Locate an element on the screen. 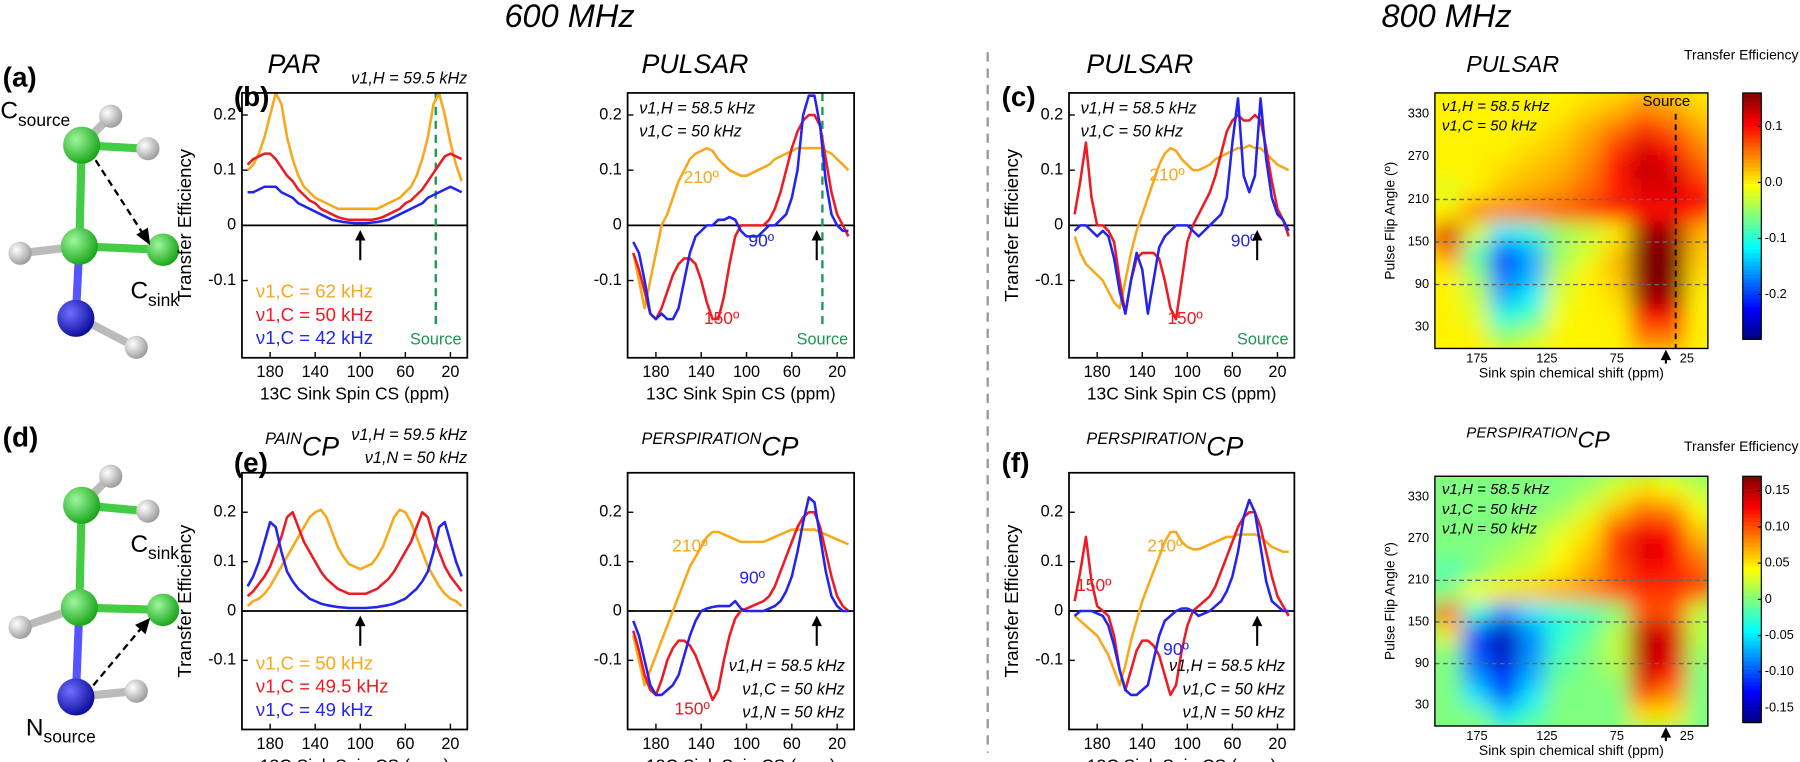 The image size is (1800, 762). legend-entry: ν1,C = 50 kHz is located at coordinates (314, 662).